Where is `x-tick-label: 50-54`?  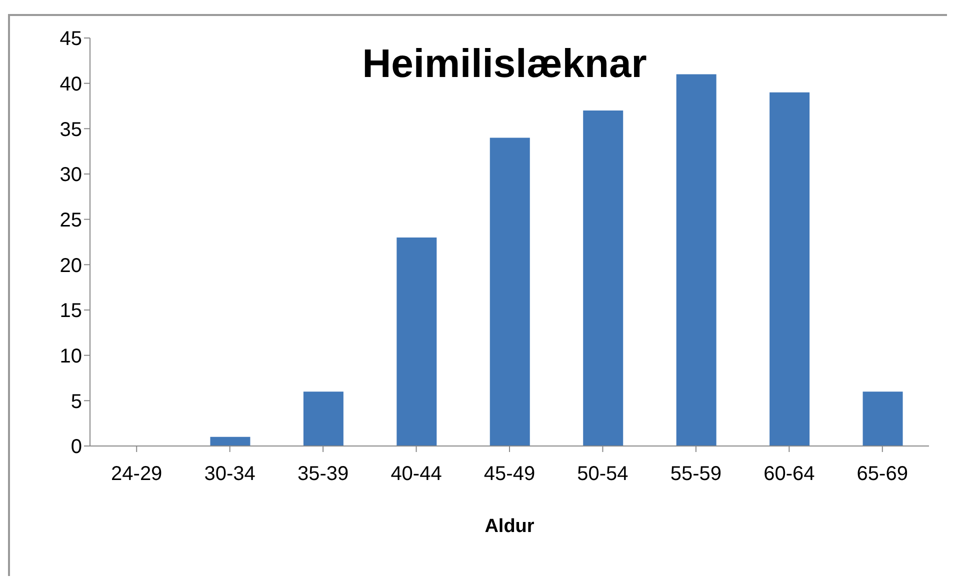 x-tick-label: 50-54 is located at coordinates (602, 474).